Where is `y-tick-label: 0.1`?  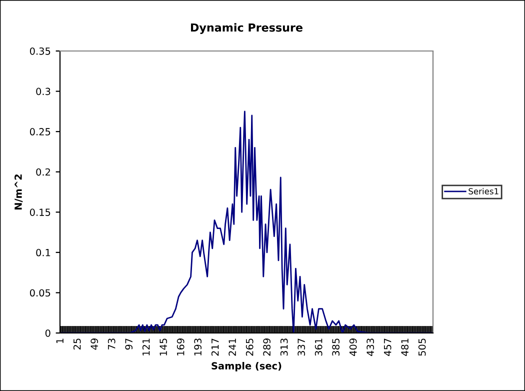
y-tick-label: 0.1 is located at coordinates (43, 252).